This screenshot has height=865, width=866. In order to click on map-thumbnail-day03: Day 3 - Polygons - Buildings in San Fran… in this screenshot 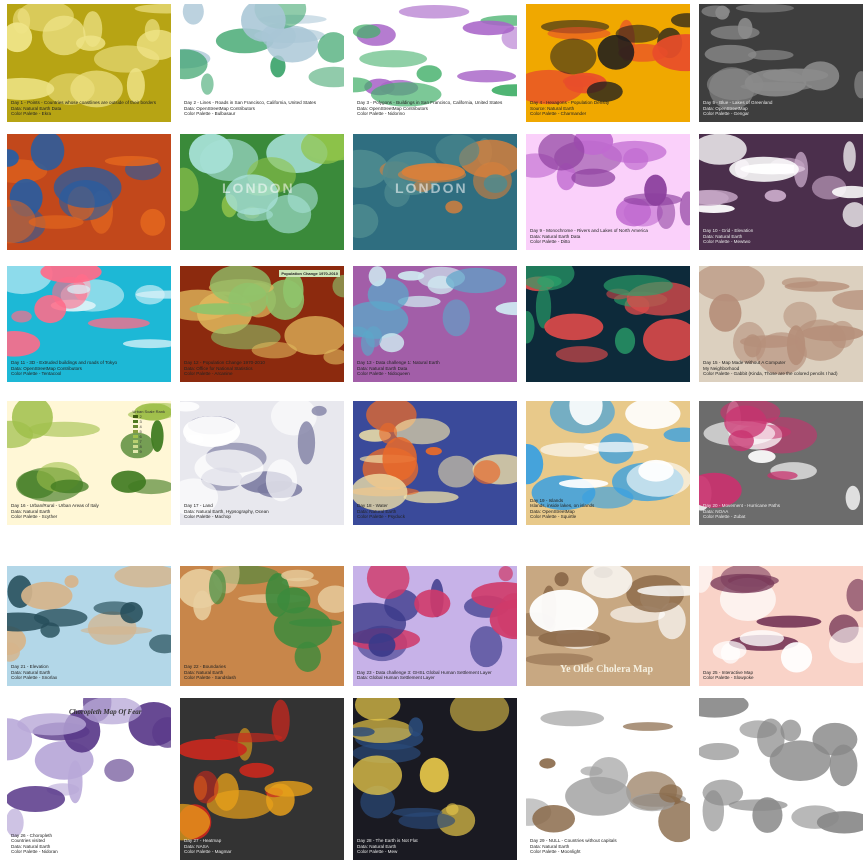, I will do `click(435, 63)`.